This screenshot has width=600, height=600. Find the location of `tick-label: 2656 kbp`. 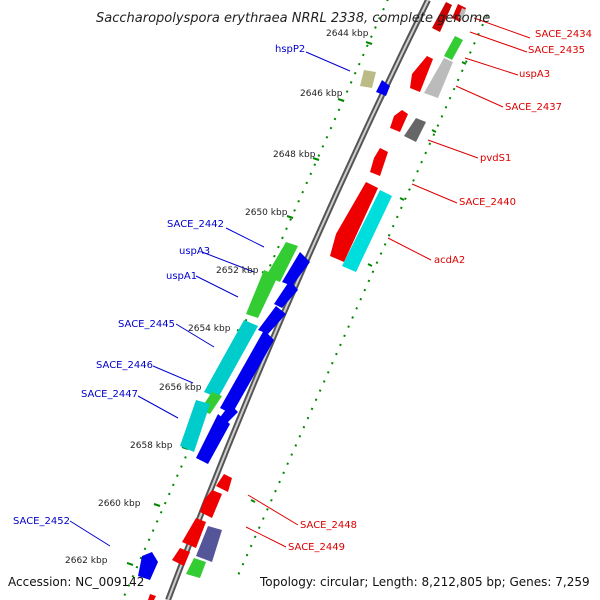

tick-label: 2656 kbp is located at coordinates (180, 388).